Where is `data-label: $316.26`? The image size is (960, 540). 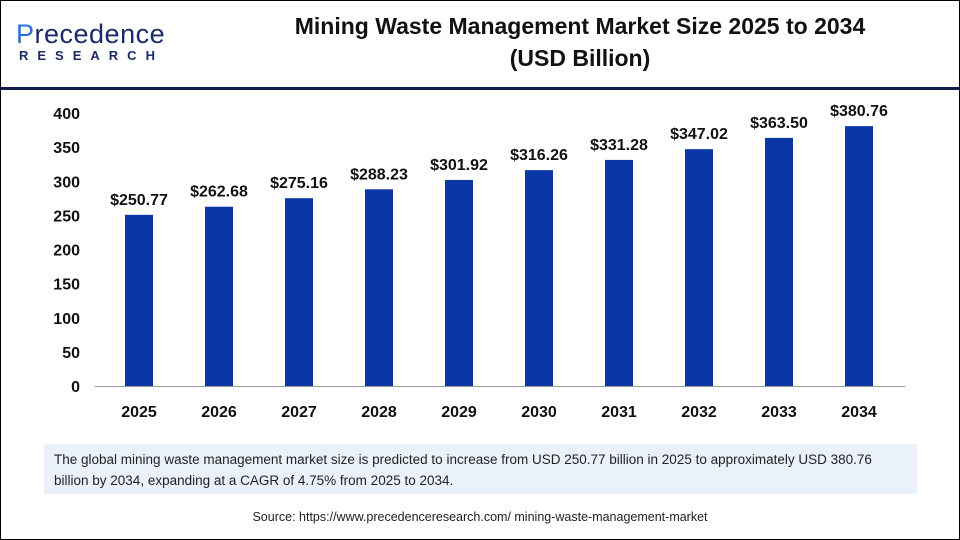 data-label: $316.26 is located at coordinates (539, 155).